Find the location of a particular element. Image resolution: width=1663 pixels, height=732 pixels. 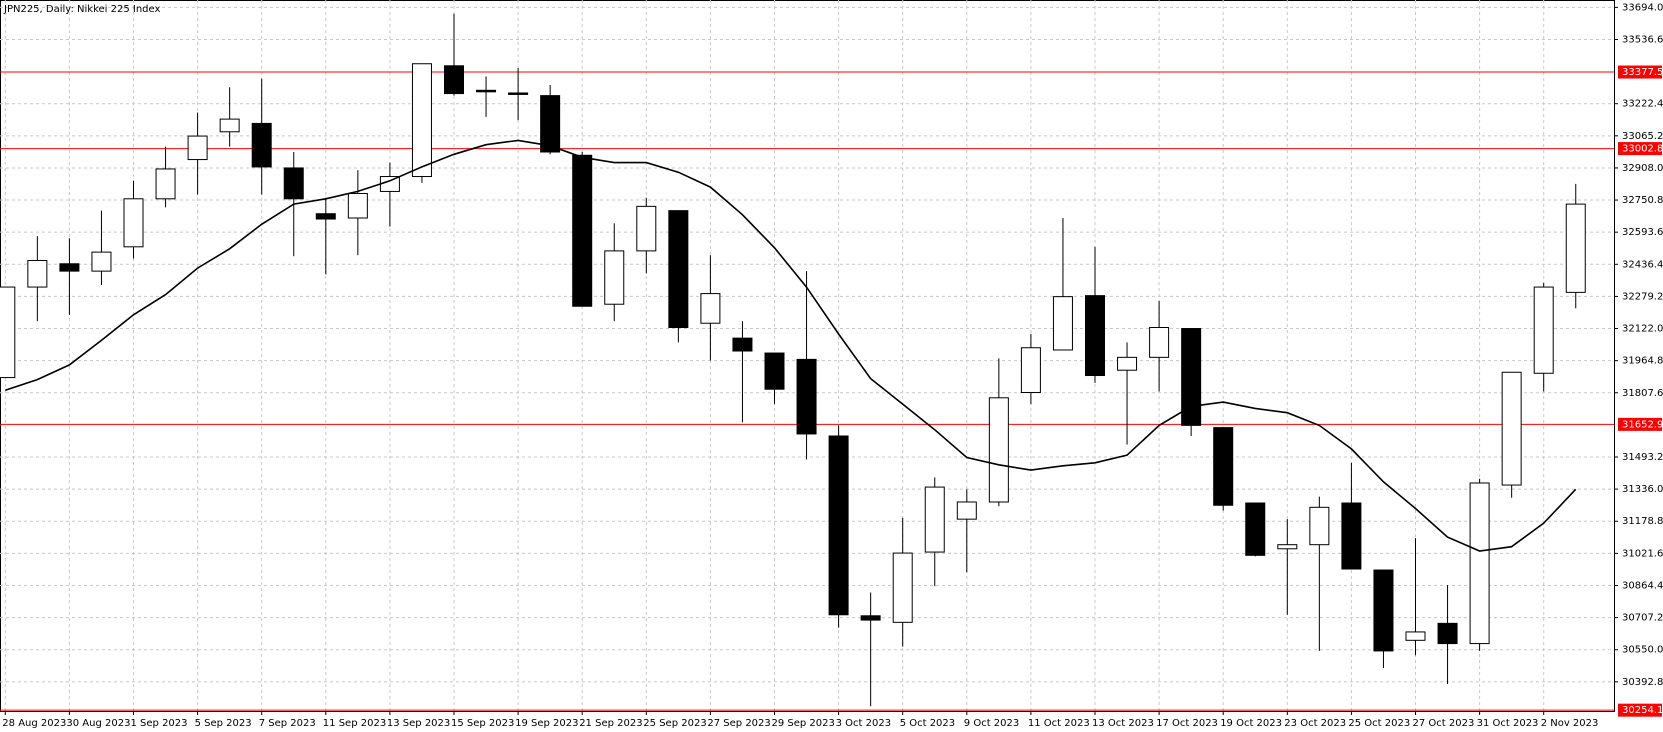

y-tick-label: 33536.6 is located at coordinates (1642, 40).